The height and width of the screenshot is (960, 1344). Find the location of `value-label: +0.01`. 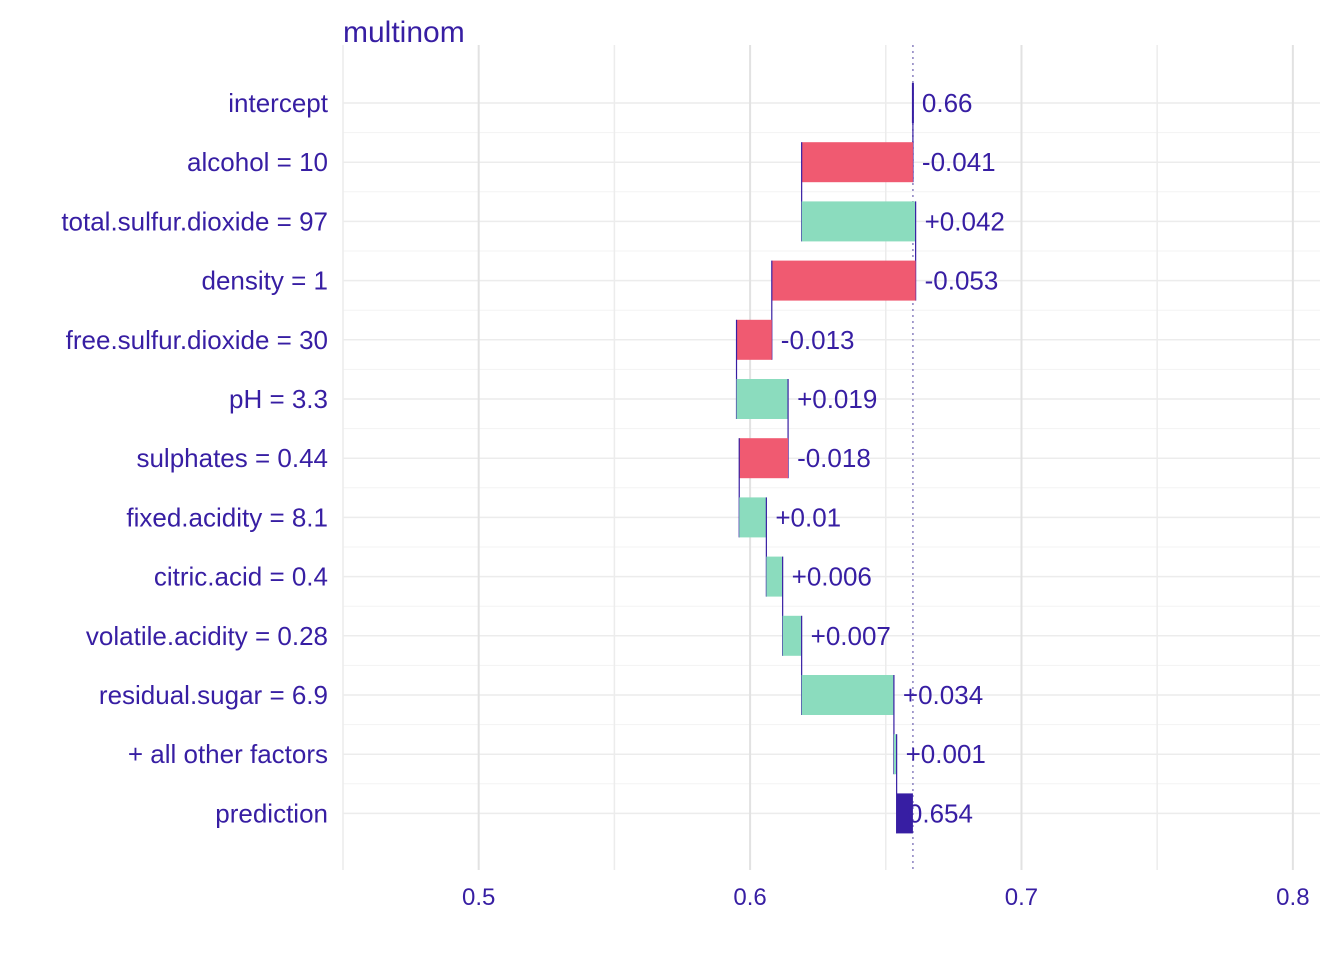

value-label: +0.01 is located at coordinates (808, 517).